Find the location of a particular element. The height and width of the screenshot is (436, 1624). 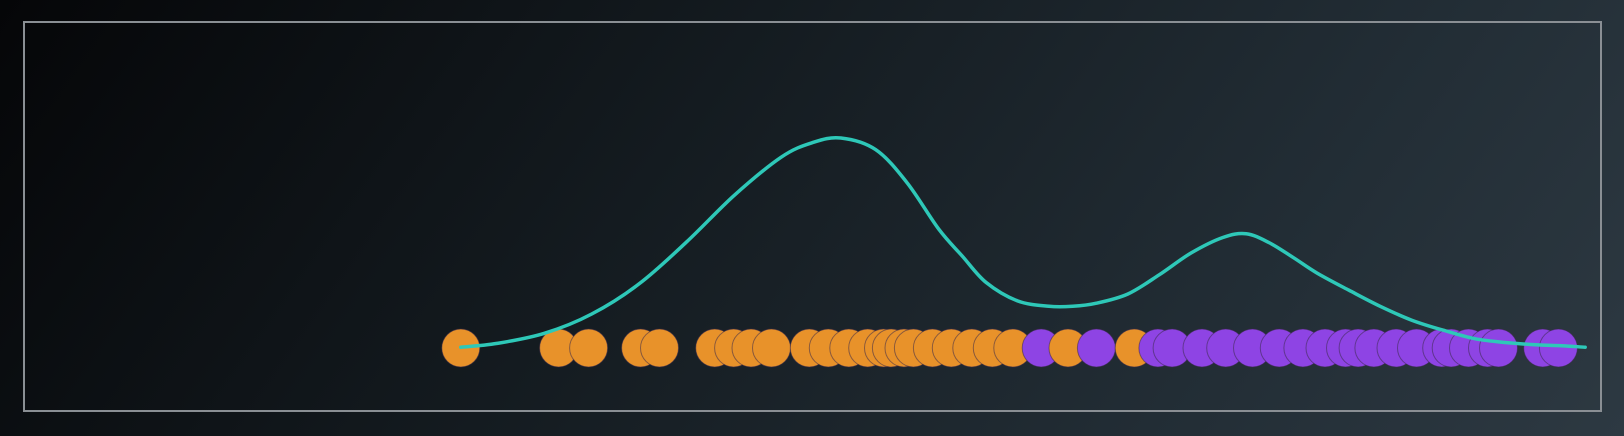

strip-points is located at coordinates (1009, 348).